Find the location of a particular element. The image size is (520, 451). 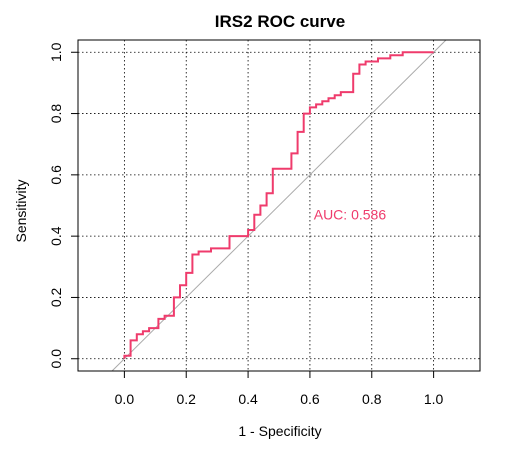

x-tick-label-2: 0.4 is located at coordinates (248, 399).